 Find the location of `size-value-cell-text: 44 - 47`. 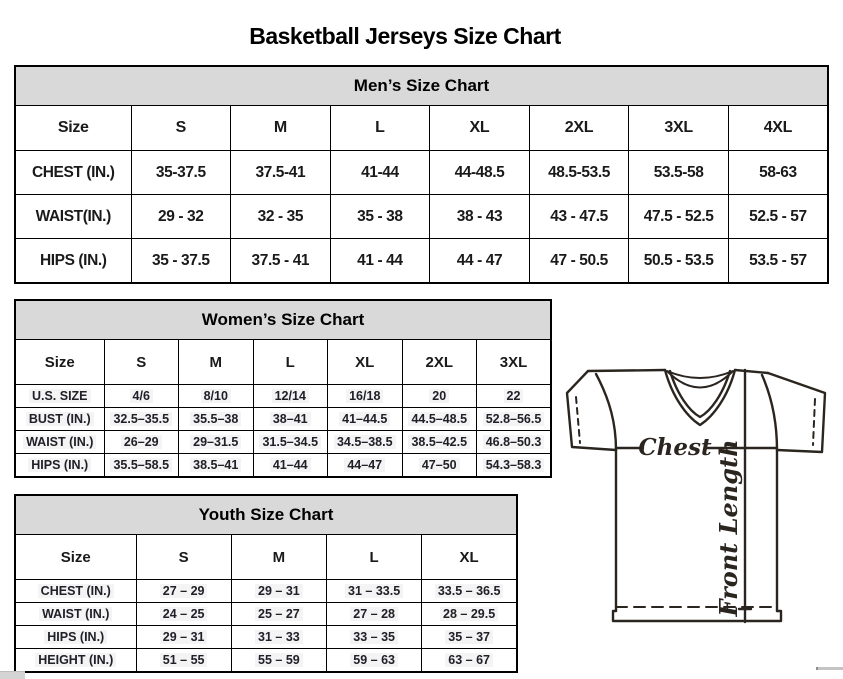

size-value-cell-text: 44 - 47 is located at coordinates (479, 260).